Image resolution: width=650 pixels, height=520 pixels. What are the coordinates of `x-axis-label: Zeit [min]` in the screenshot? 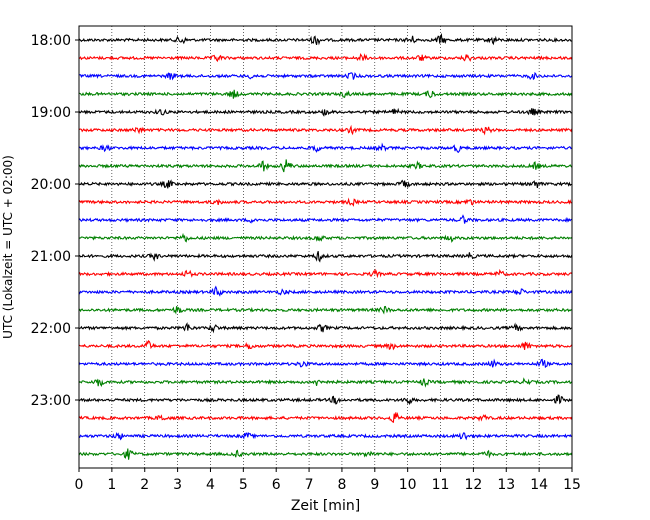 It's located at (325, 506).